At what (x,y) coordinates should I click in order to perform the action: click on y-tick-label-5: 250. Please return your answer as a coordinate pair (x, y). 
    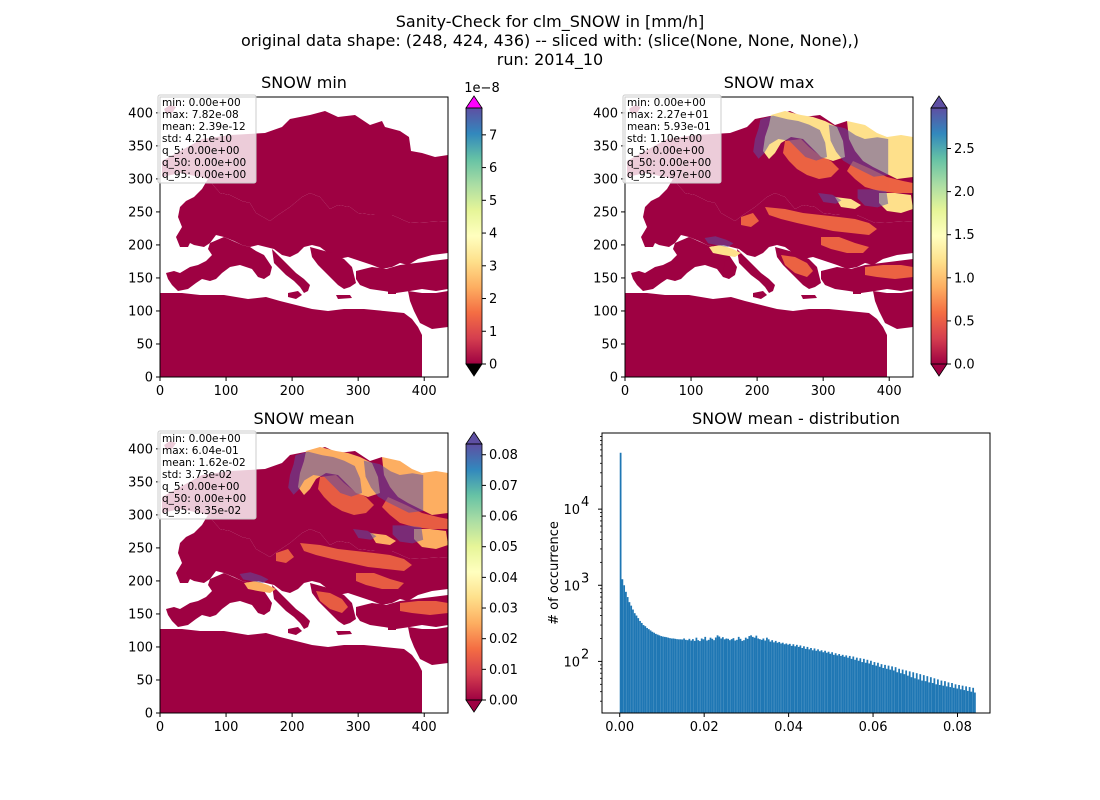
    Looking at the image, I should click on (140, 548).